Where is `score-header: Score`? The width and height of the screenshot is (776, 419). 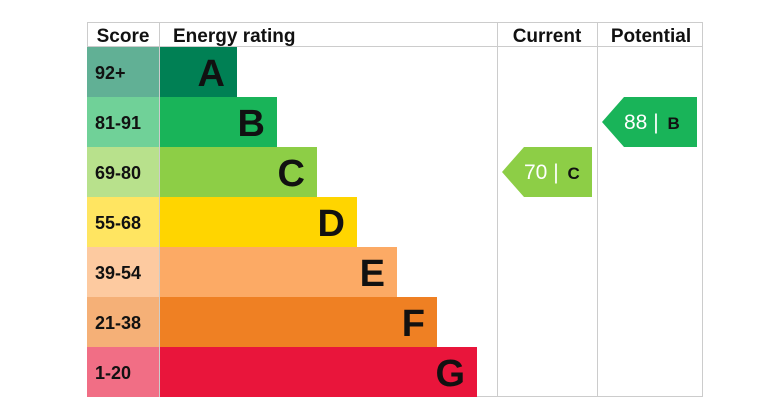
score-header: Score is located at coordinates (123, 36).